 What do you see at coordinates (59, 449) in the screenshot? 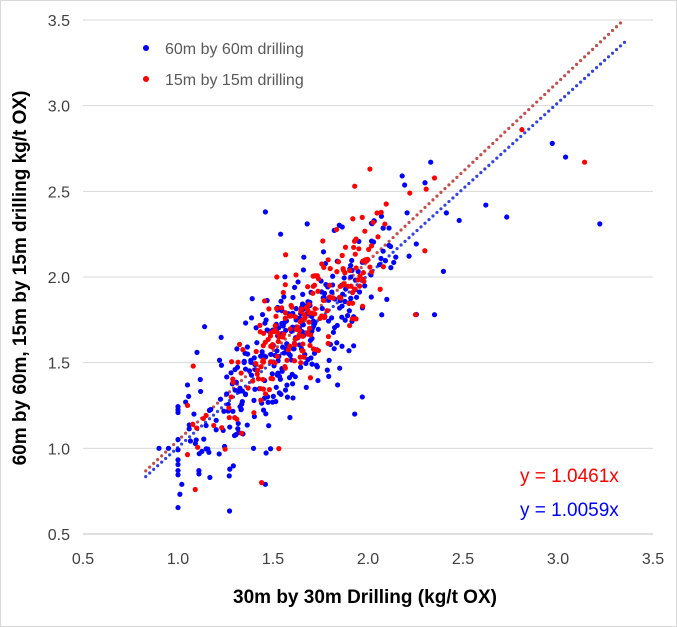
I see `y-tick-label: 1.0` at bounding box center [59, 449].